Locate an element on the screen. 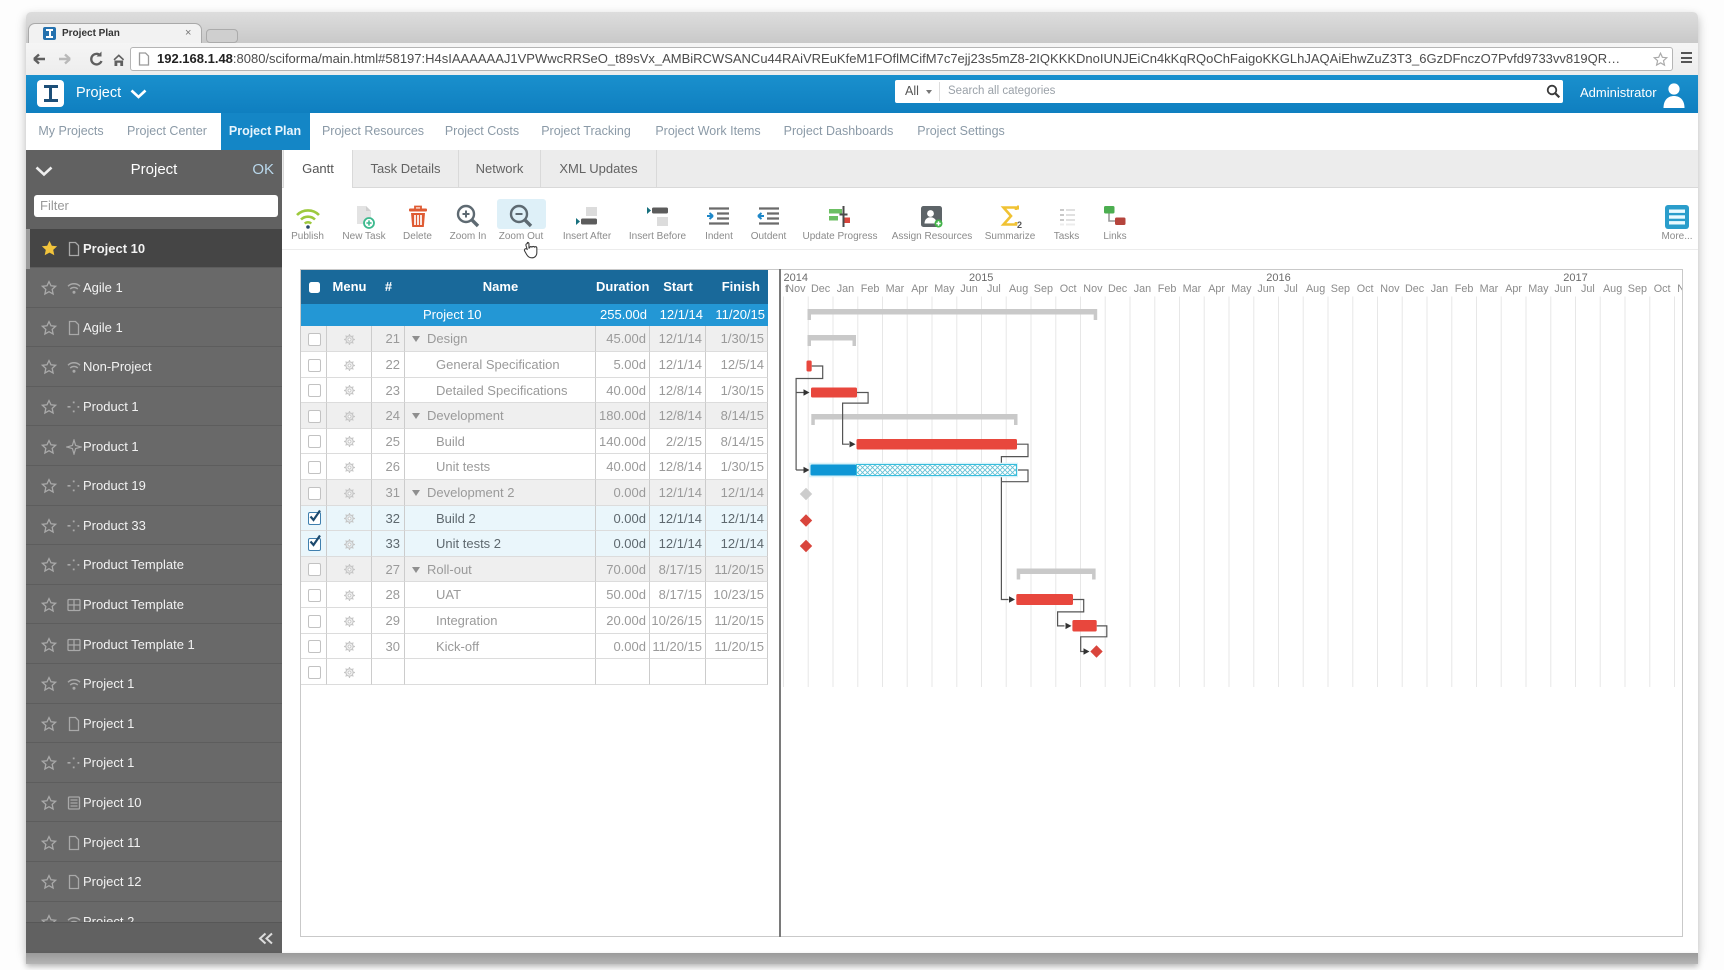 The width and height of the screenshot is (1724, 970). svg-text: 2017 is located at coordinates (1575, 278).